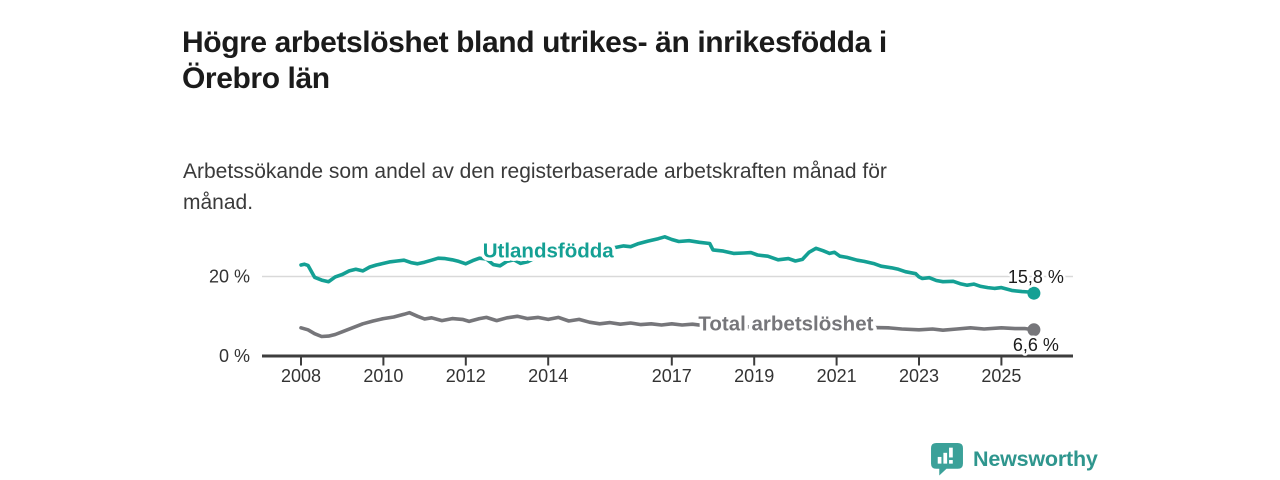 The width and height of the screenshot is (1280, 480). Describe the element at coordinates (1034, 293) in the screenshot. I see `series-end-dot-utlandsfodda` at that location.